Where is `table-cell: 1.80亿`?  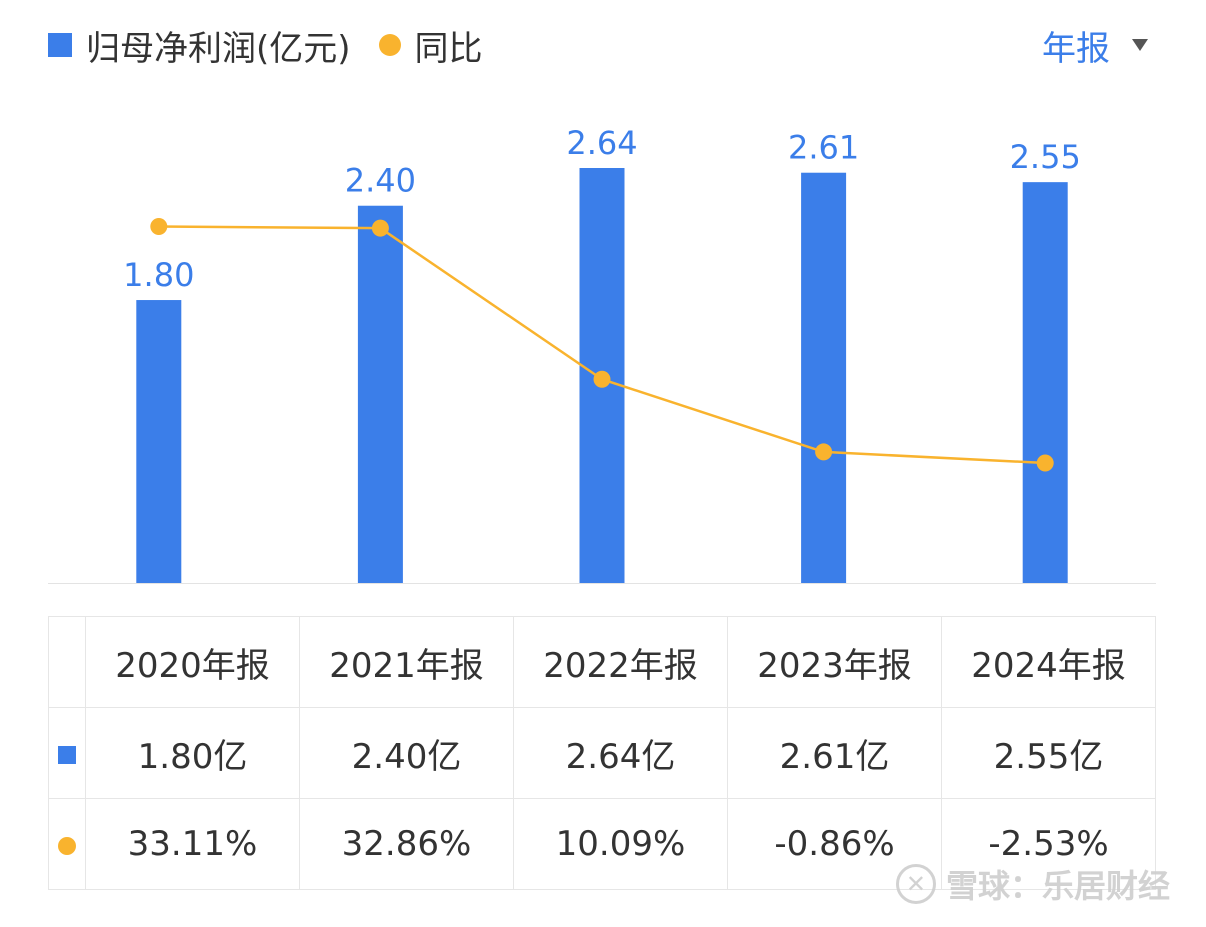
table-cell: 1.80亿 is located at coordinates (192, 753).